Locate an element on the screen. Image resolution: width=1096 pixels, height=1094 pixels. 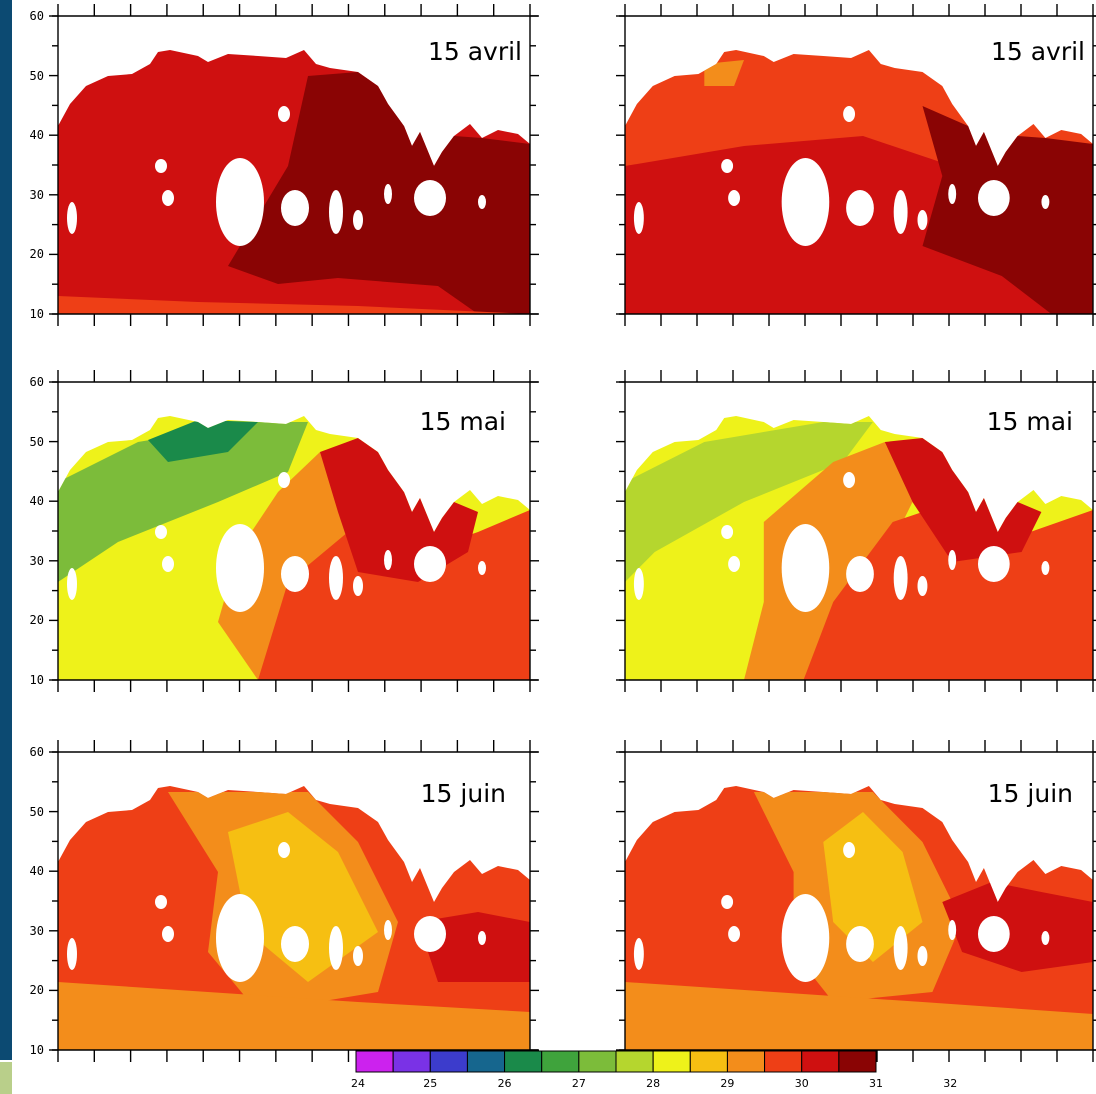
colorbar-label: 31 is located at coordinates (876, 1083).